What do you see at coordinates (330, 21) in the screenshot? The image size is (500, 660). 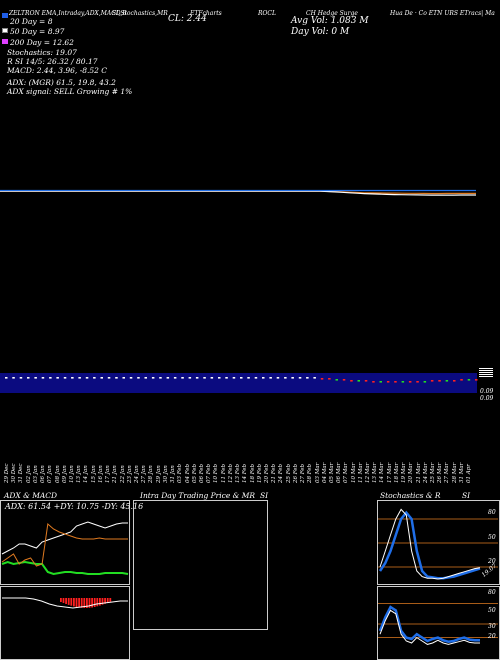 I see `avg-vol-label: Avg Vol: 1.083 M` at bounding box center [330, 21].